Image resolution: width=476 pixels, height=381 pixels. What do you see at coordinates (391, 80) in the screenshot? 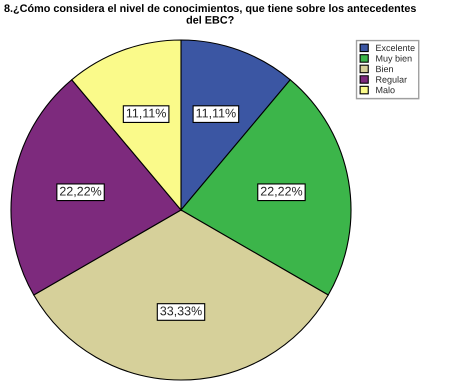
I see `legend-label: Regular` at bounding box center [391, 80].